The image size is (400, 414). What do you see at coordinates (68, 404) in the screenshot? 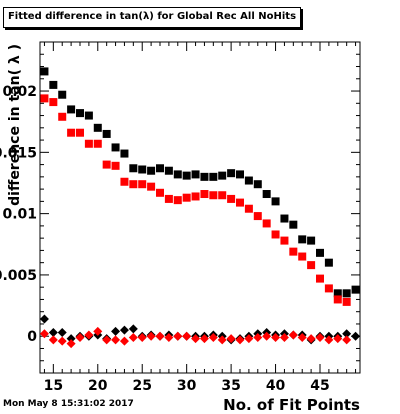
I see `timestamp: Mon May 8 15:31:02 2017` at bounding box center [68, 404].